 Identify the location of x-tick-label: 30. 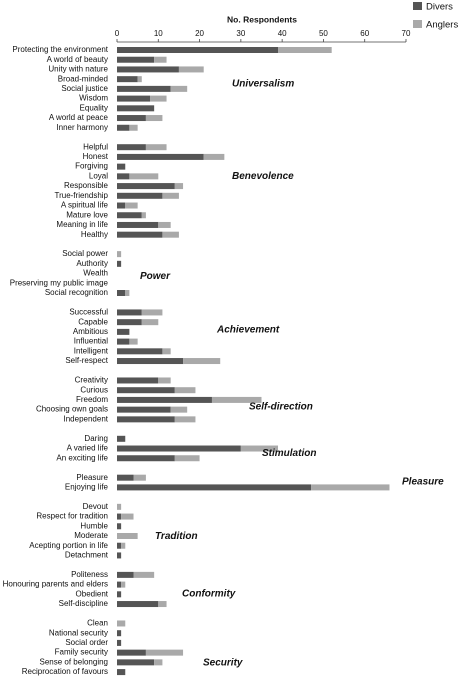
(240, 33).